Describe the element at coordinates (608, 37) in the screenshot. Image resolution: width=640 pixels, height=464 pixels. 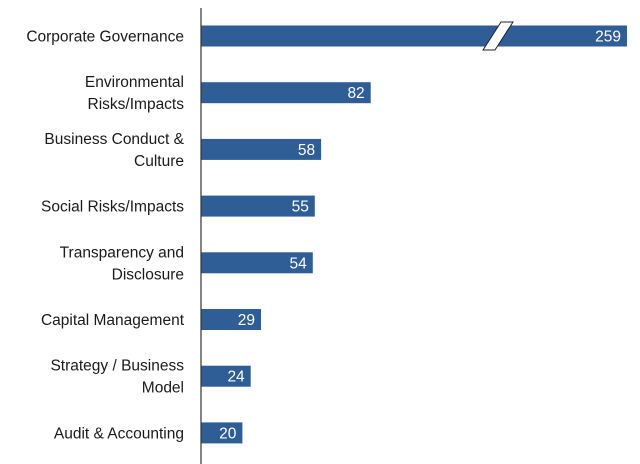
I see `bar-value-label: 259` at that location.